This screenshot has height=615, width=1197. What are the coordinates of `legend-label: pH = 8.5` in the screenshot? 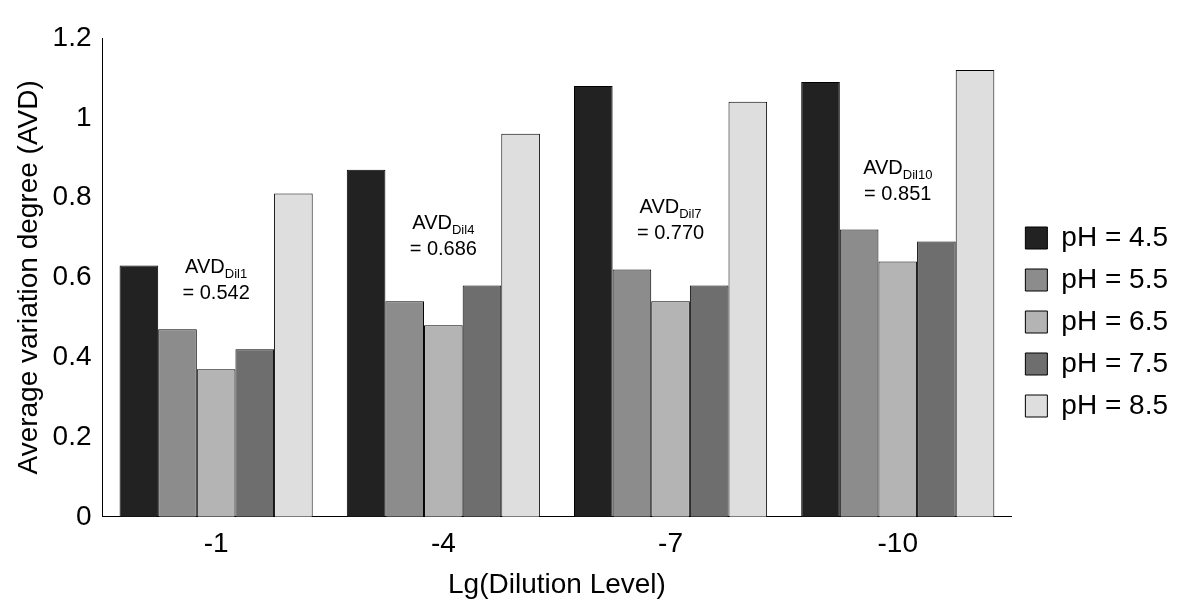 It's located at (1115, 404).